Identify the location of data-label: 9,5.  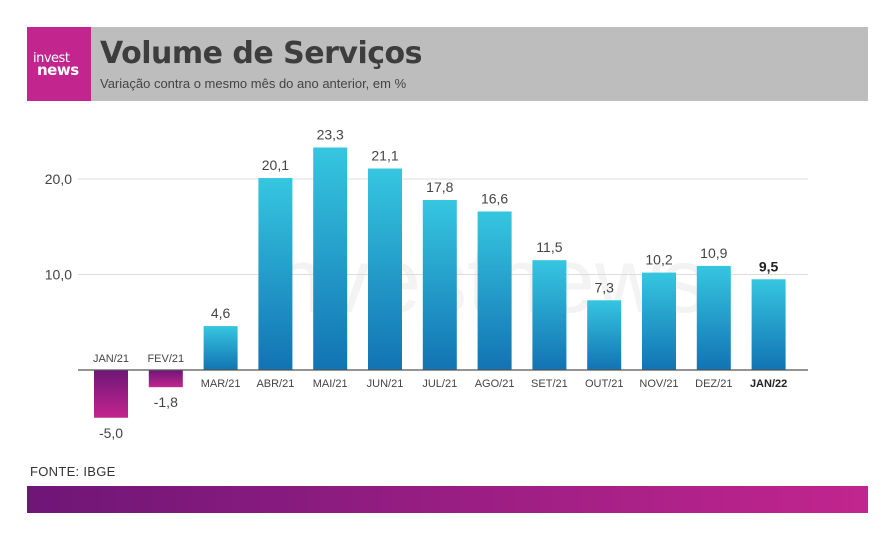
(769, 266).